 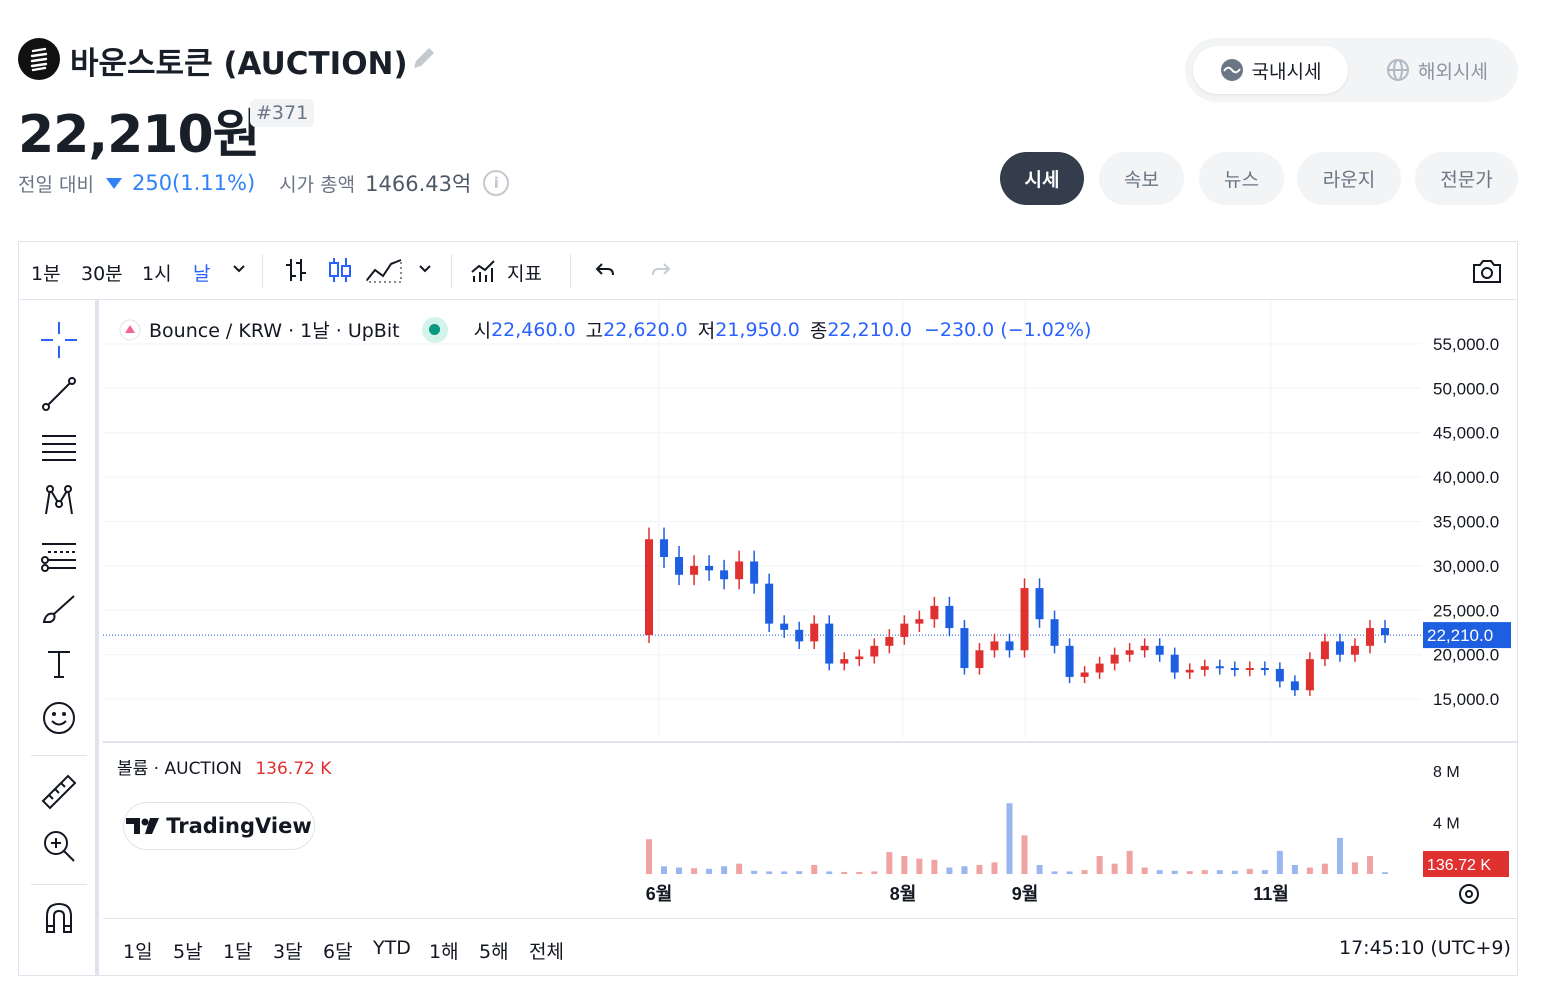 I want to click on triangle-down-icon, so click(x=113, y=183).